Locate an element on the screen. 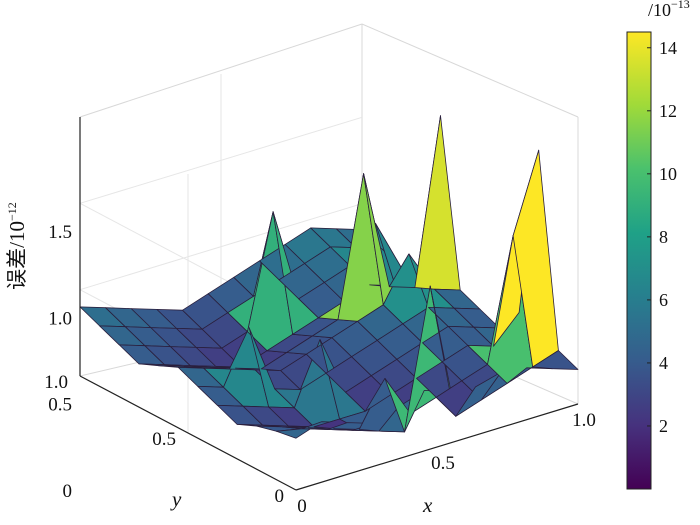 The width and height of the screenshot is (700, 525). z-tick-label: 0 is located at coordinates (68, 491).